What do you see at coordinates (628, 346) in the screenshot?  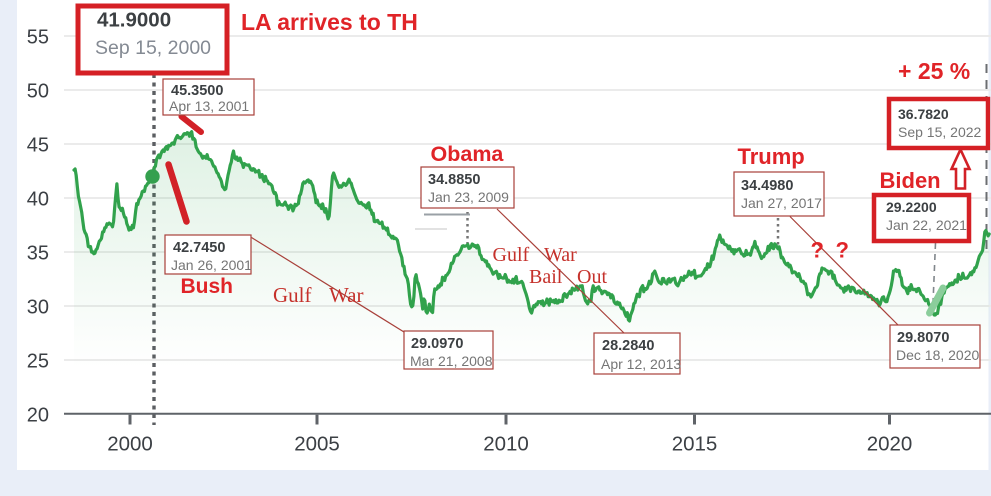 I see `svg-text: 28.2840` at bounding box center [628, 346].